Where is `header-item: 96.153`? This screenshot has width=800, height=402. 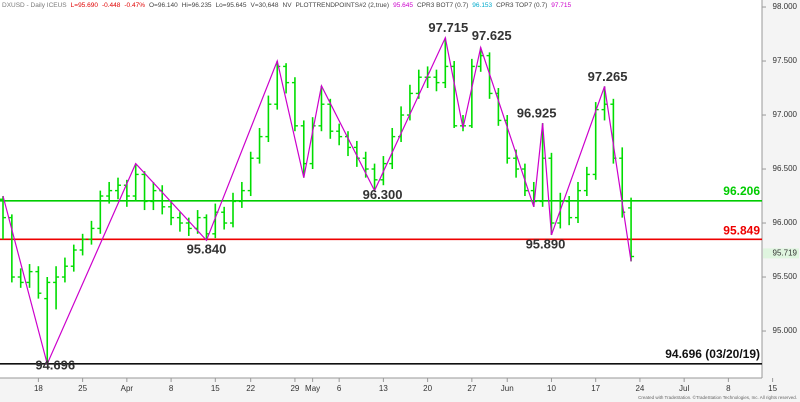 header-item: 96.153 is located at coordinates (482, 5).